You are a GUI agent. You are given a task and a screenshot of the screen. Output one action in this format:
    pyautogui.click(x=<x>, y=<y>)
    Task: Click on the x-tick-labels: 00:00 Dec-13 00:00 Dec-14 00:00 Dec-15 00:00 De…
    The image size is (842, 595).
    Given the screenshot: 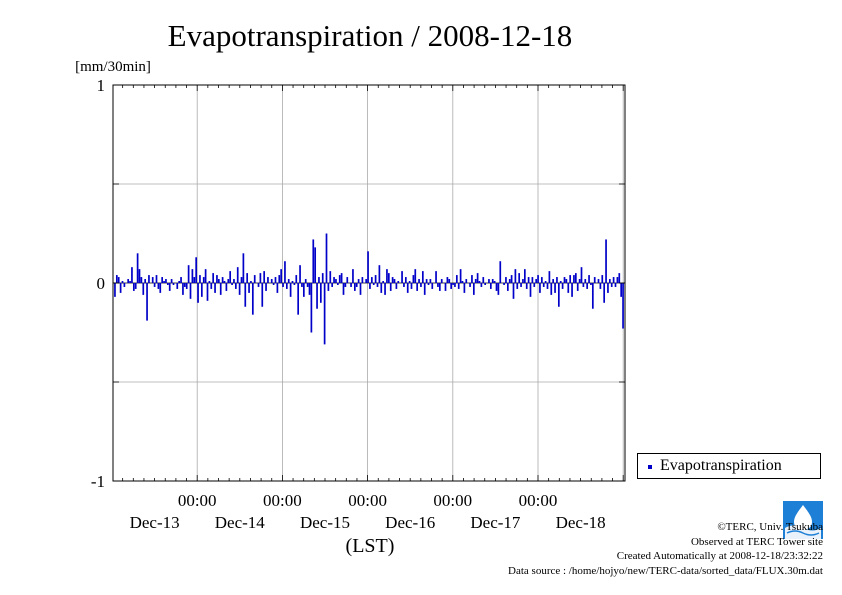 What is the action you would take?
    pyautogui.click(x=368, y=511)
    